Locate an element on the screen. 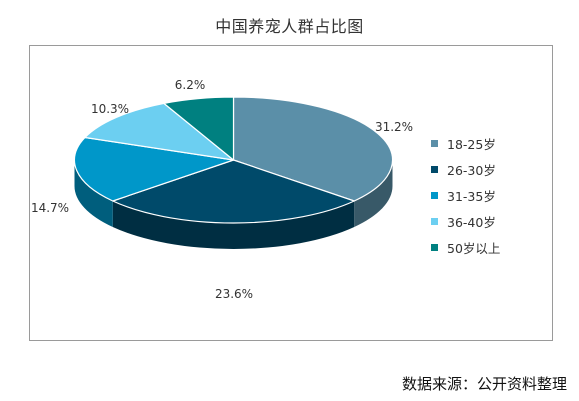 The height and width of the screenshot is (401, 579). legend-label: 18-25岁 is located at coordinates (471, 144).